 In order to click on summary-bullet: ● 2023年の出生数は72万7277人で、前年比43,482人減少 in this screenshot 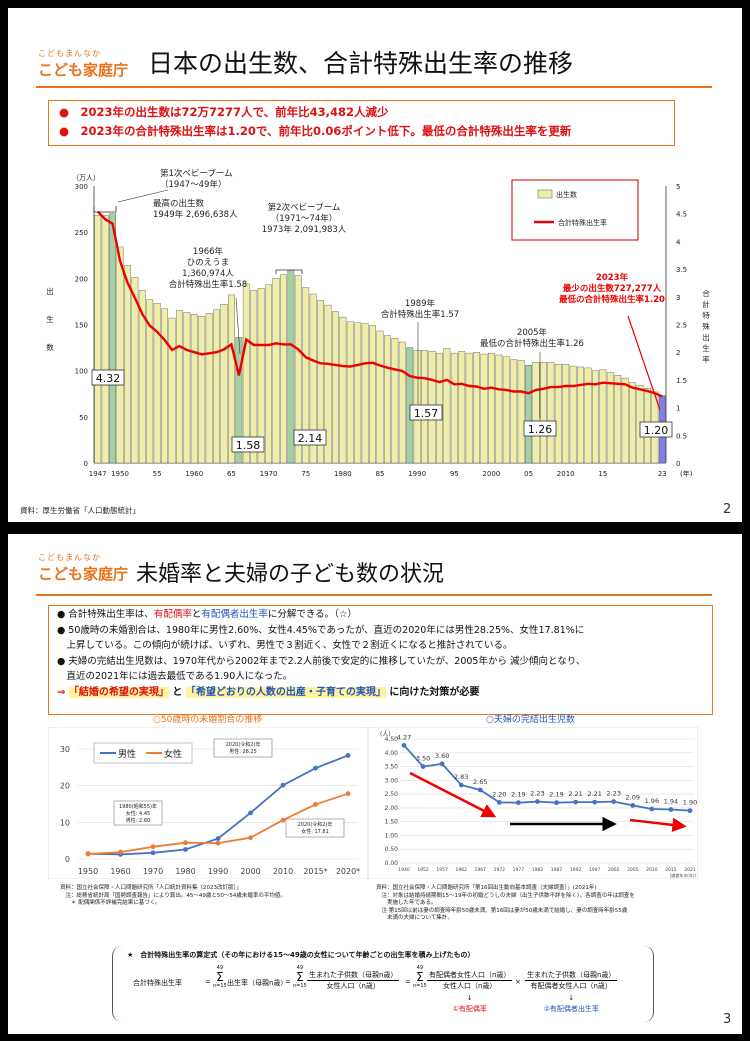, I will do `click(224, 112)`.